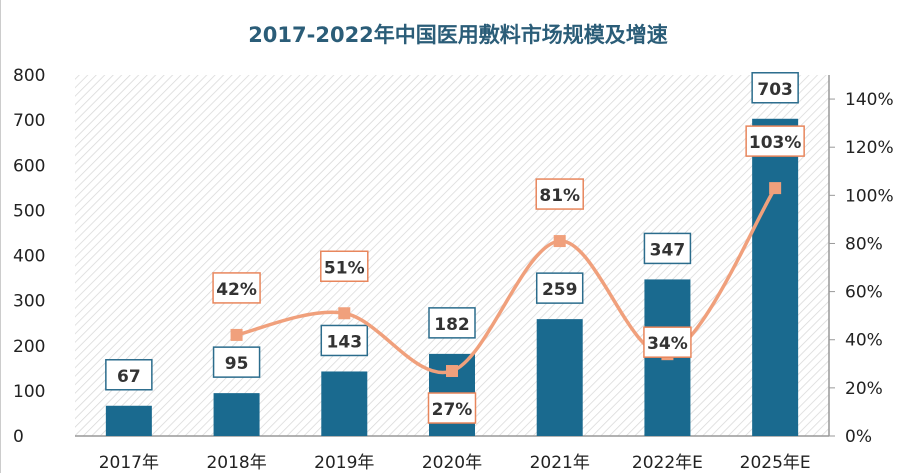 This screenshot has width=914, height=473. Describe the element at coordinates (452, 463) in the screenshot. I see `x-tick-label: 2020年` at that location.